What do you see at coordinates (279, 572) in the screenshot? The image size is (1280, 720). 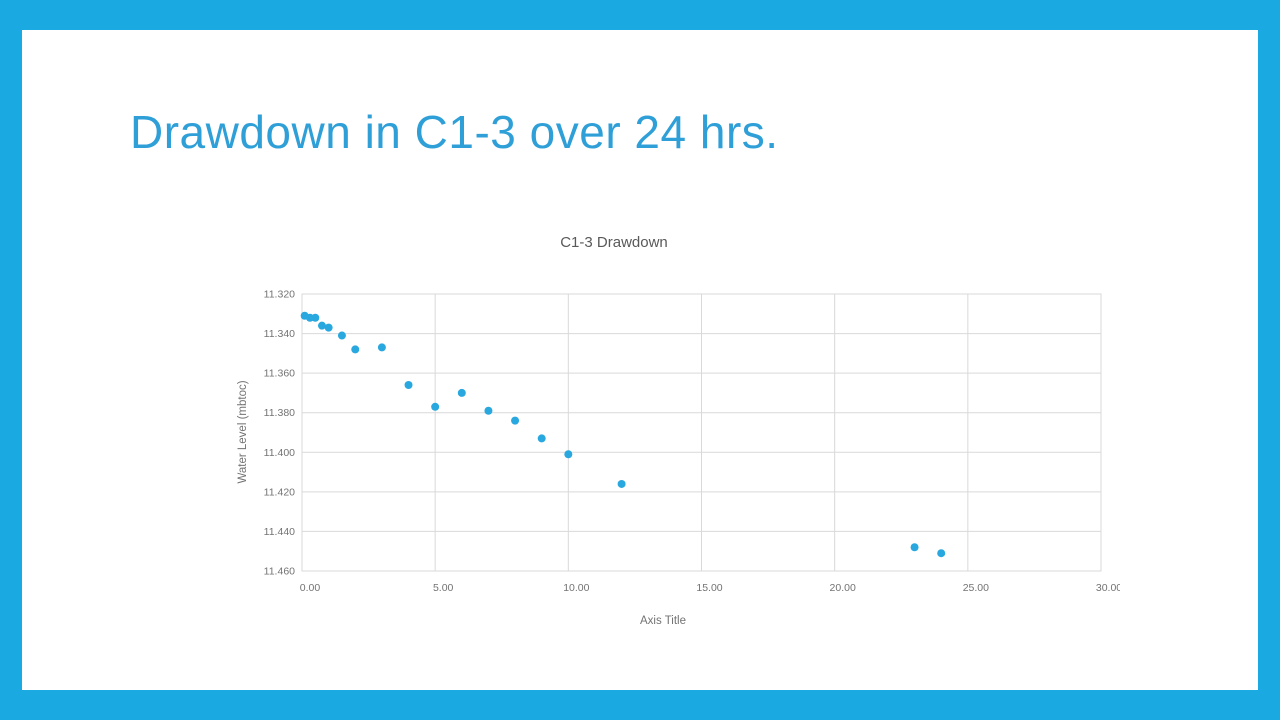 I see `y-tick-label: 11.460` at bounding box center [279, 572].